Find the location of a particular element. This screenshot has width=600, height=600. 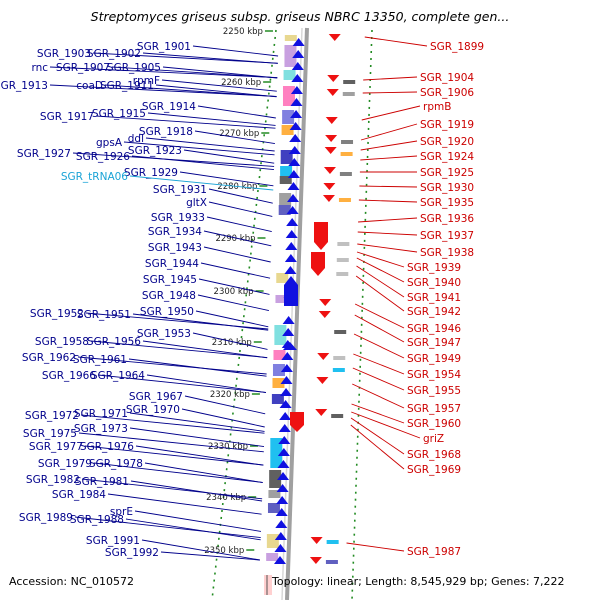

guide-line-left is located at coordinates (244, 314).